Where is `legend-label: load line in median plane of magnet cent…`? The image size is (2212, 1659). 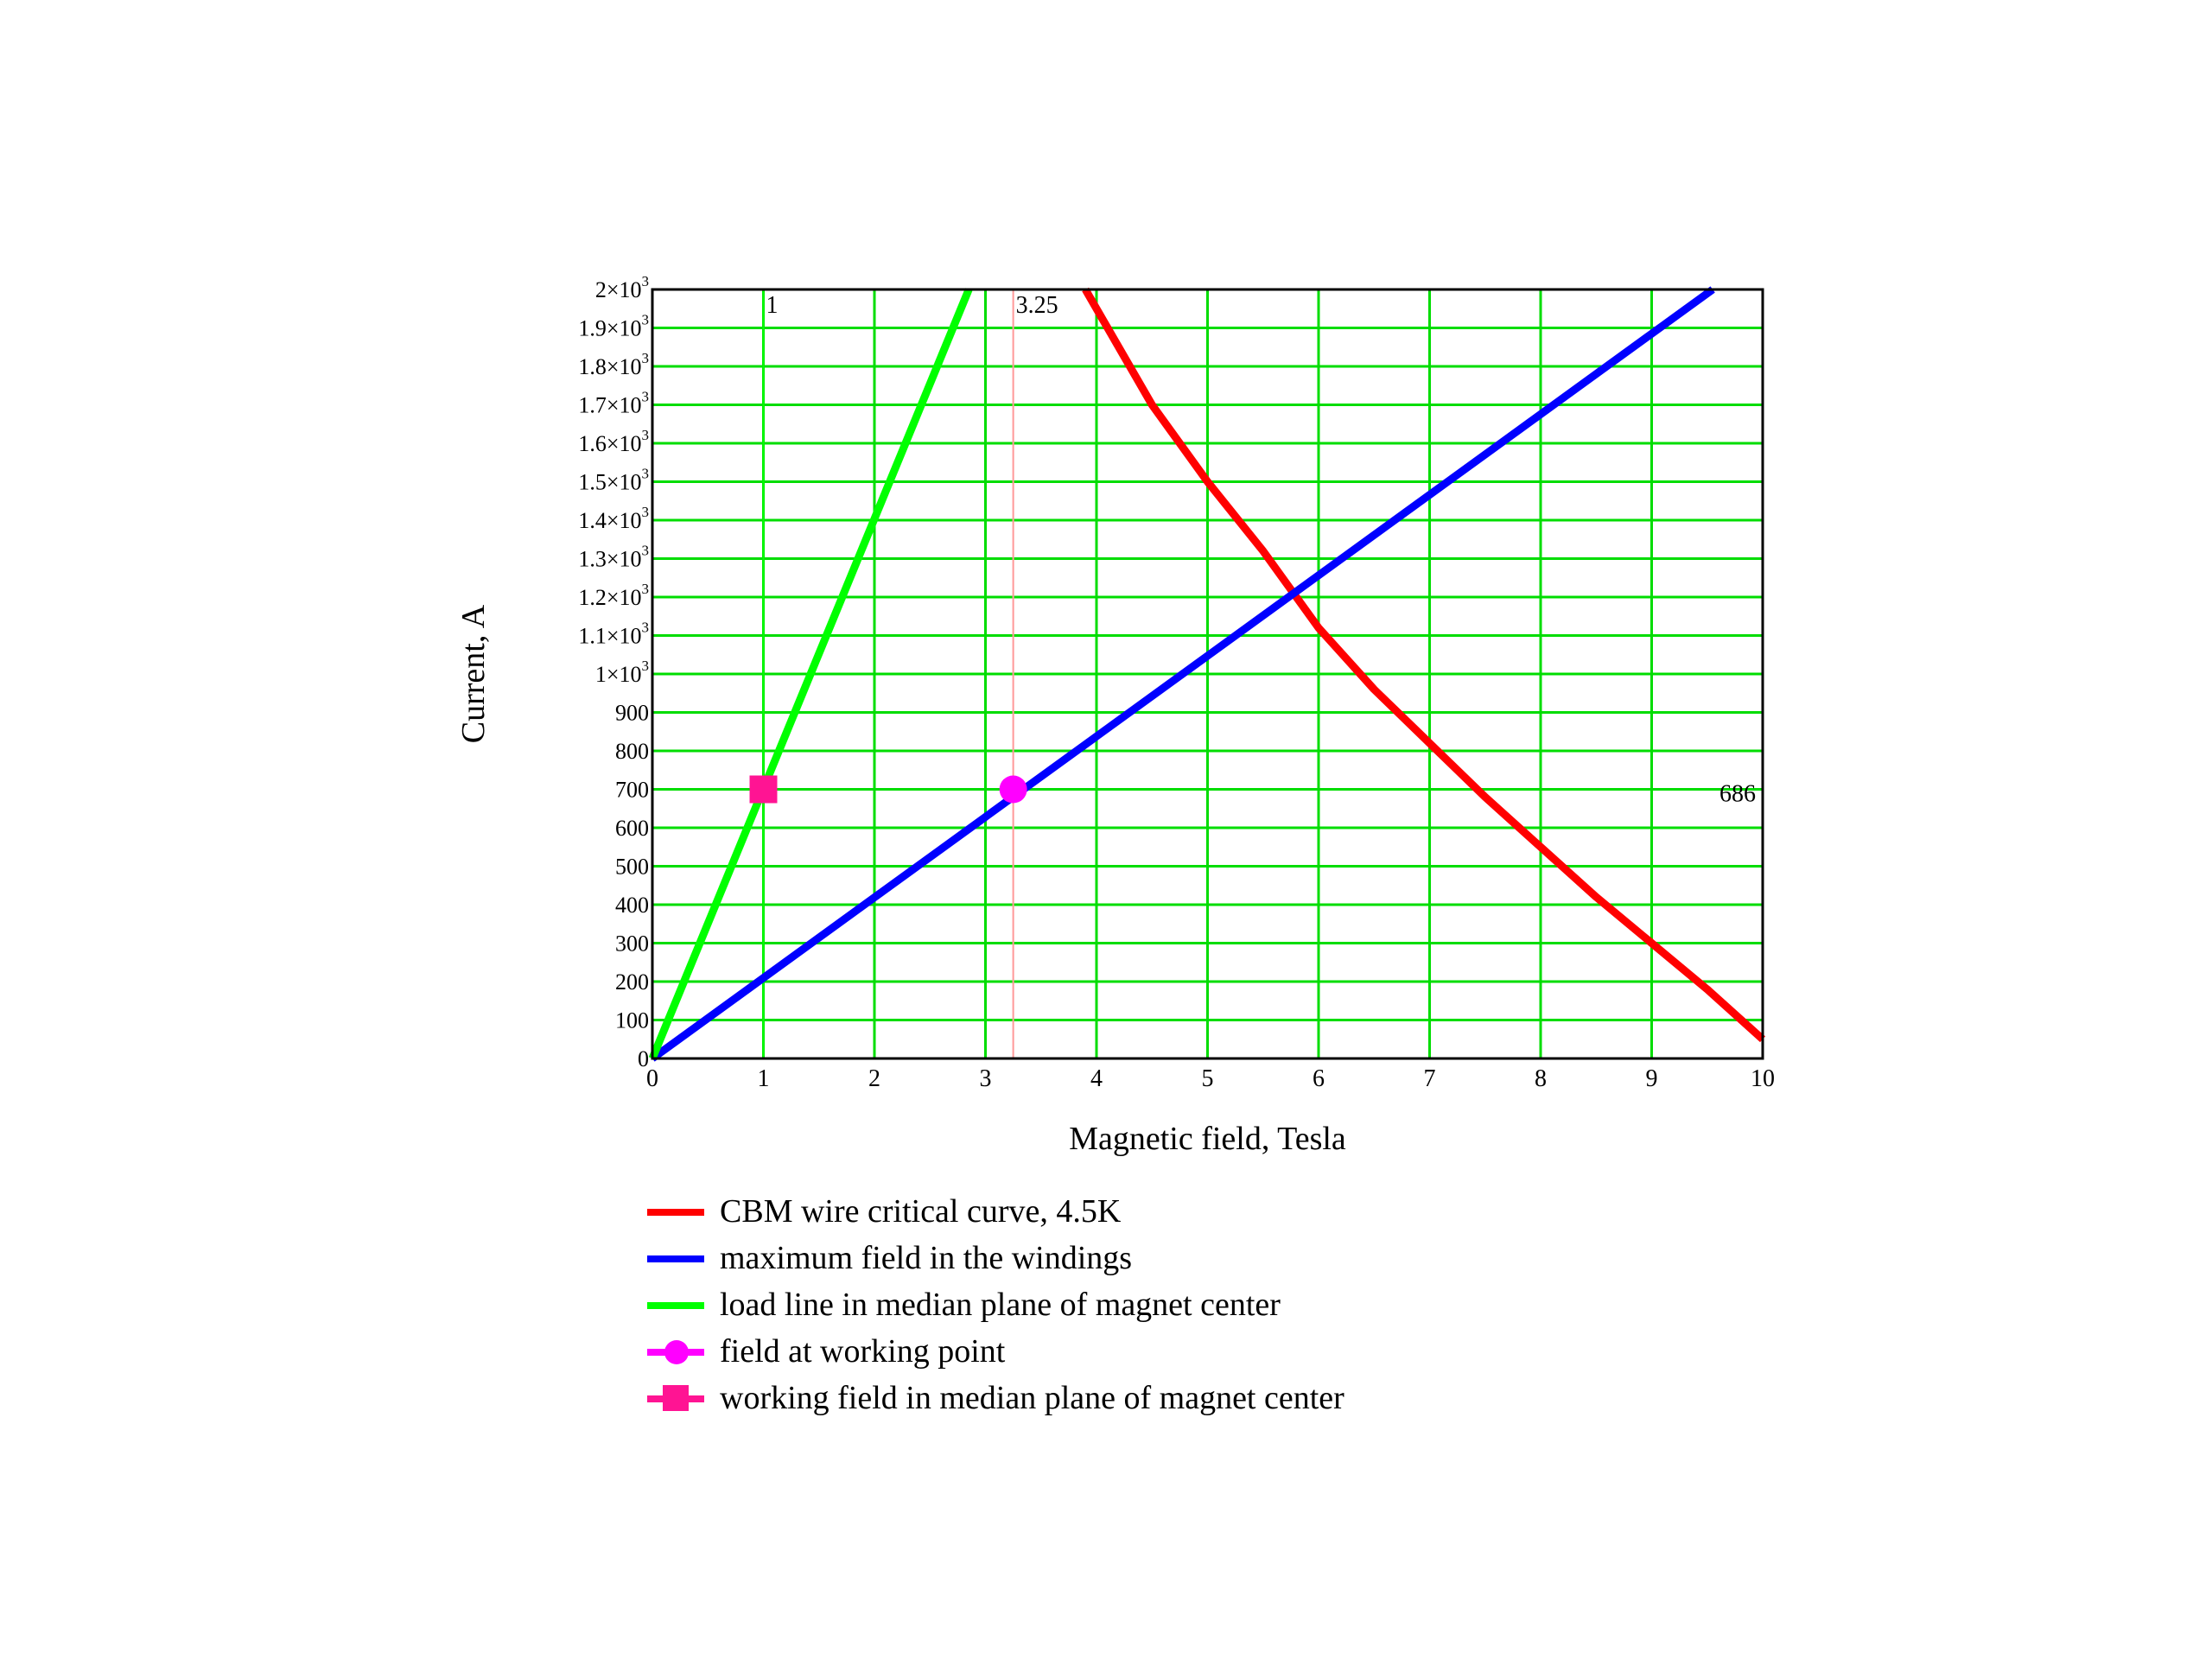 legend-label: load line in median plane of magnet cent… is located at coordinates (1000, 1305).